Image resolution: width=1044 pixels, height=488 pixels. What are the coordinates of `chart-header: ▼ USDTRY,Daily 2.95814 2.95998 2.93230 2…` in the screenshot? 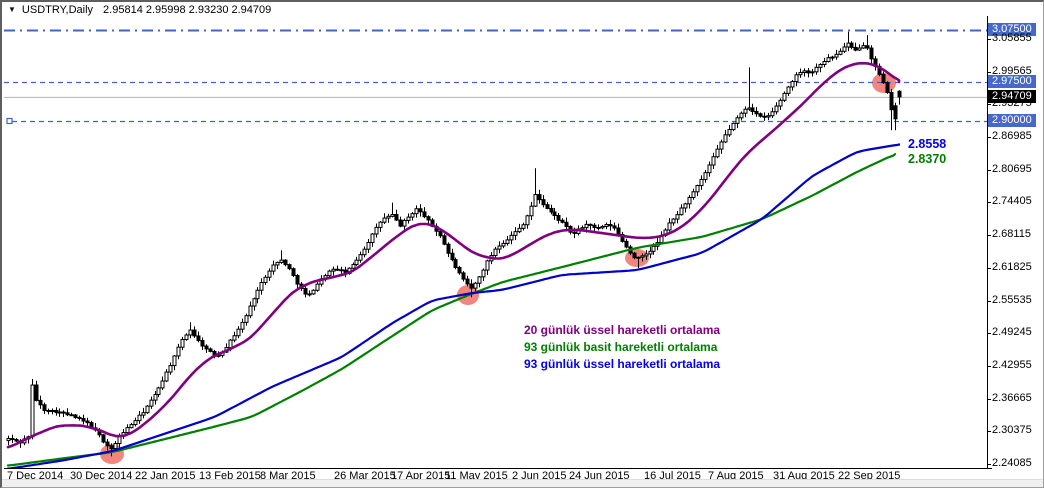 It's located at (139, 9).